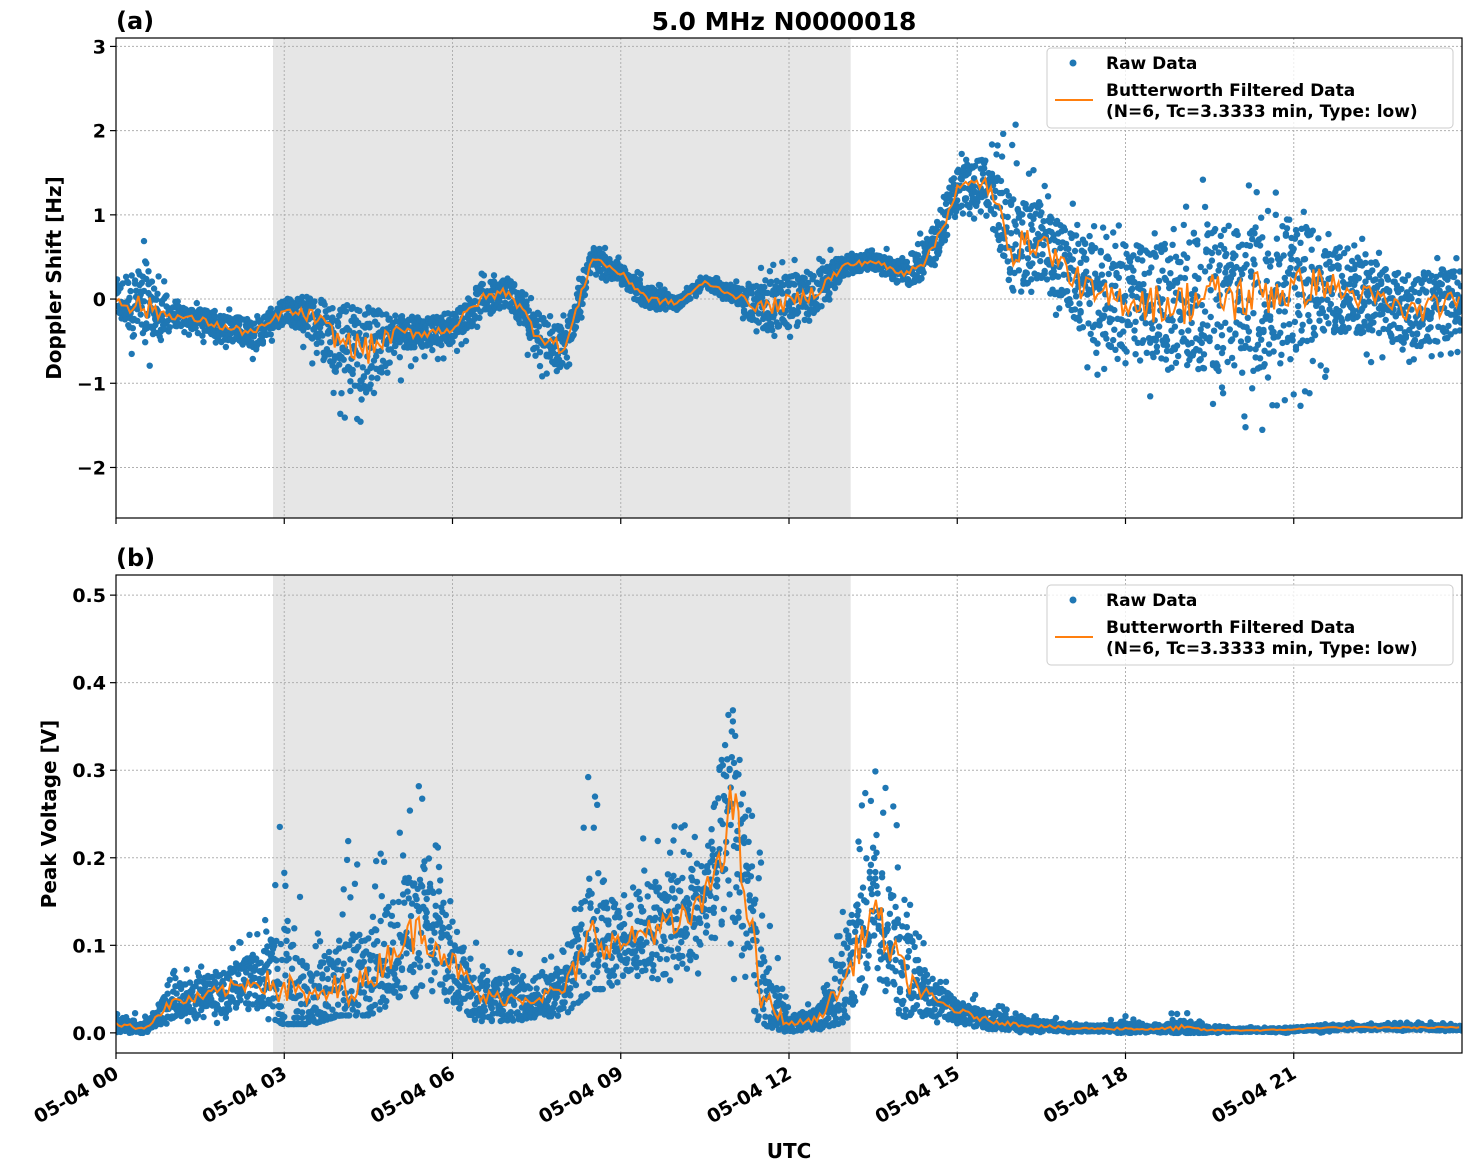 This screenshot has width=1471, height=1172. Describe the element at coordinates (1230, 91) in the screenshot. I see `legend-filtered-label: Butterworth Filtered Data` at that location.